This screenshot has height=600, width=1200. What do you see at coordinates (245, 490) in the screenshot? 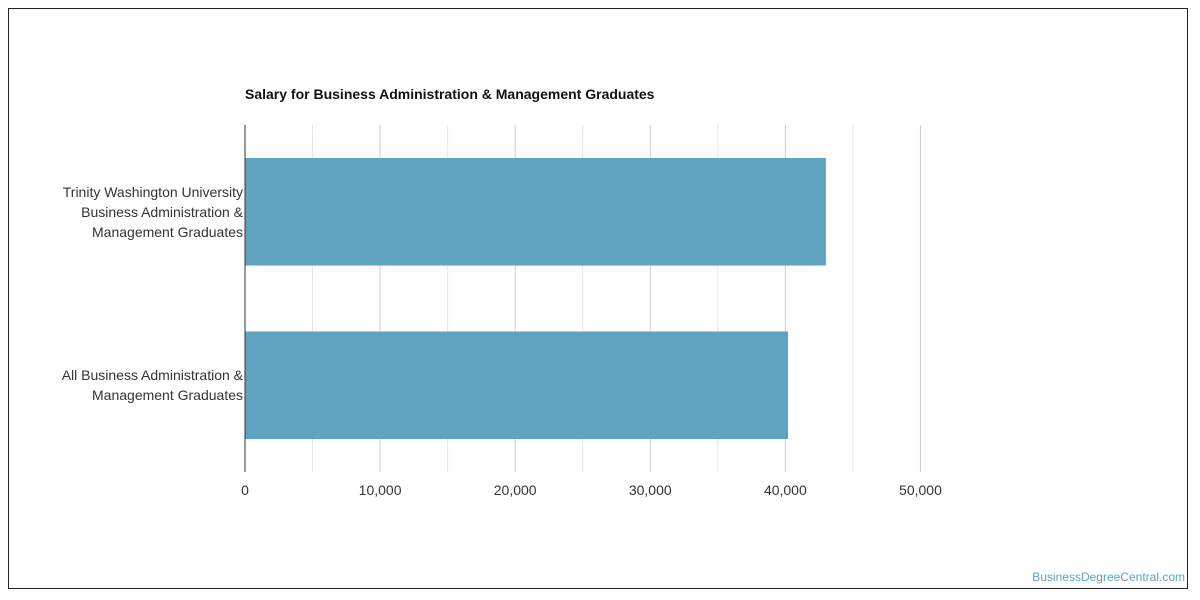
I see `x-tick-label: 0` at bounding box center [245, 490].